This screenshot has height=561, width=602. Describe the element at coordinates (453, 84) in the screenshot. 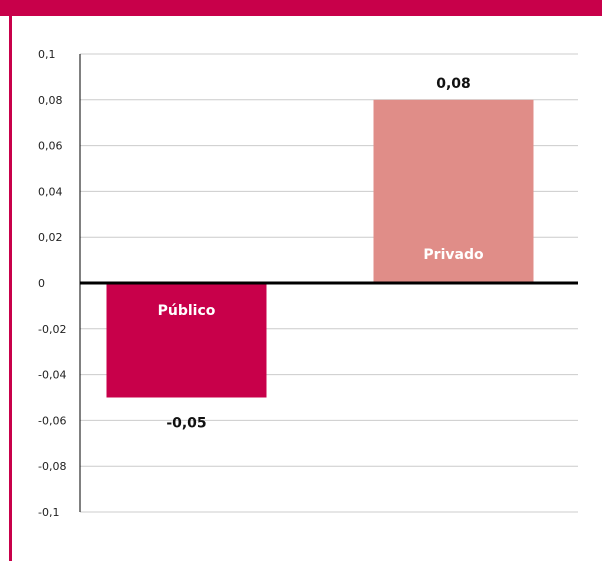

I see `value-label: 0,08` at that location.